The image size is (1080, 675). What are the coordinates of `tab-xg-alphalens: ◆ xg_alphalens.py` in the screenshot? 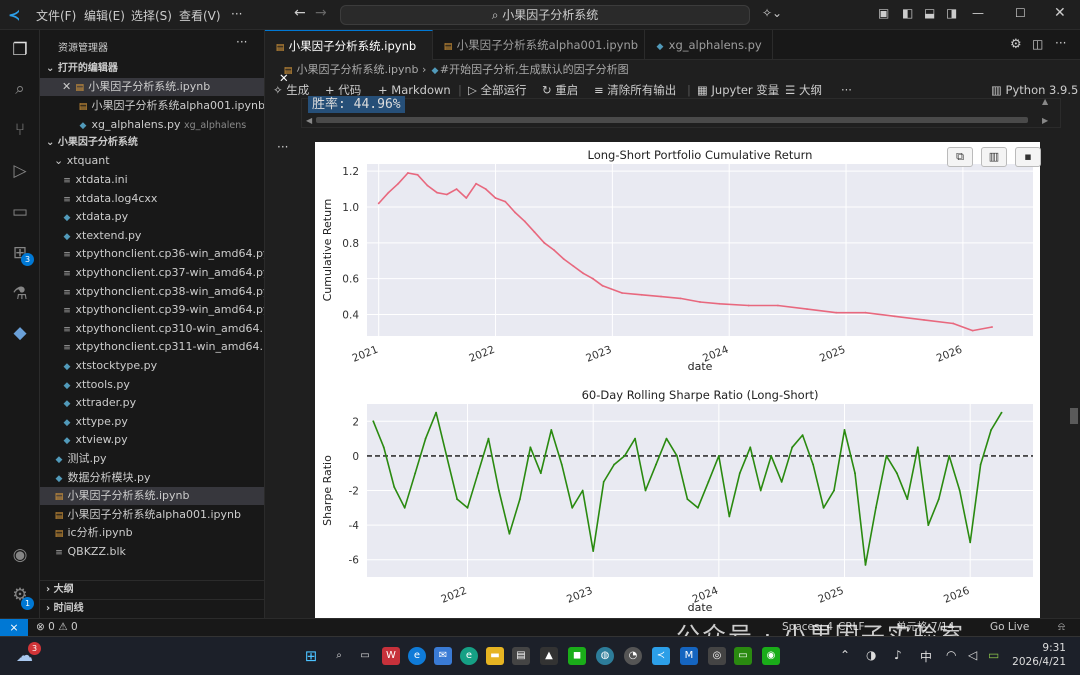 It's located at (709, 45).